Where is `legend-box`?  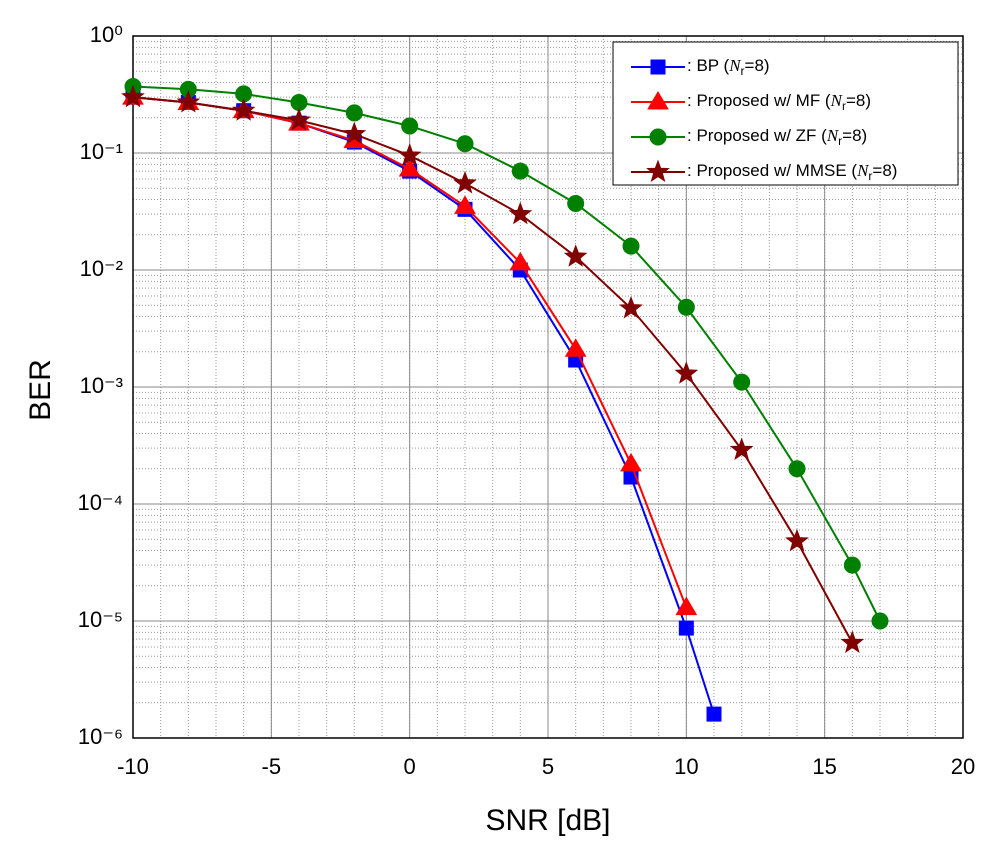
legend-box is located at coordinates (785, 113).